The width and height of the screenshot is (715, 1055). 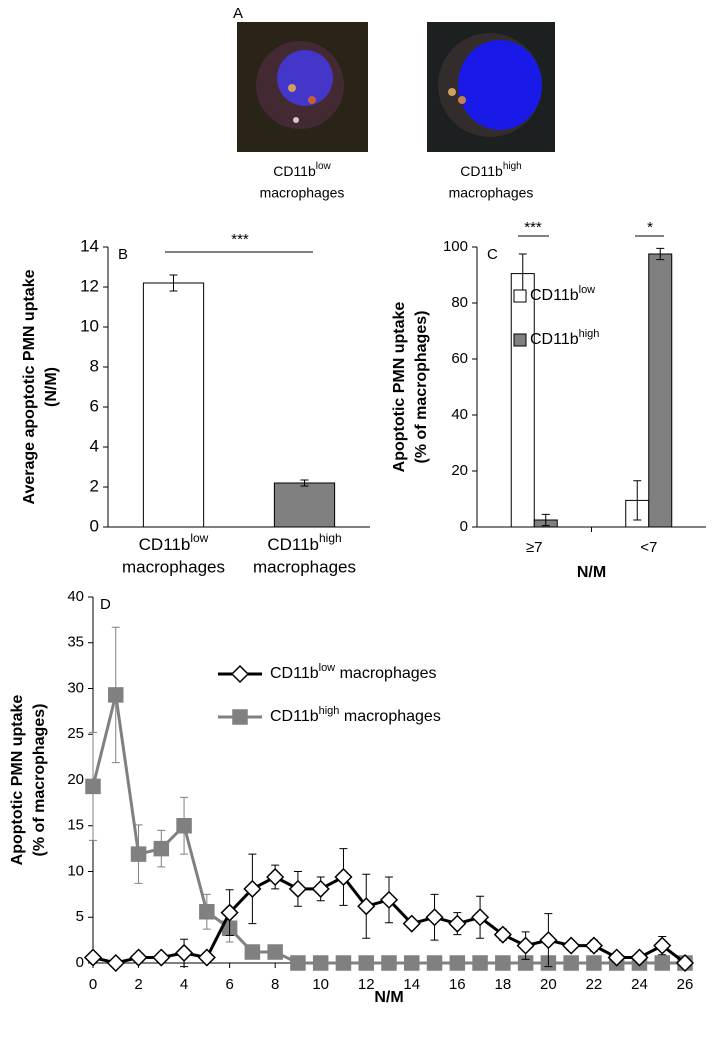 What do you see at coordinates (500, 85) in the screenshot?
I see `nucleus` at bounding box center [500, 85].